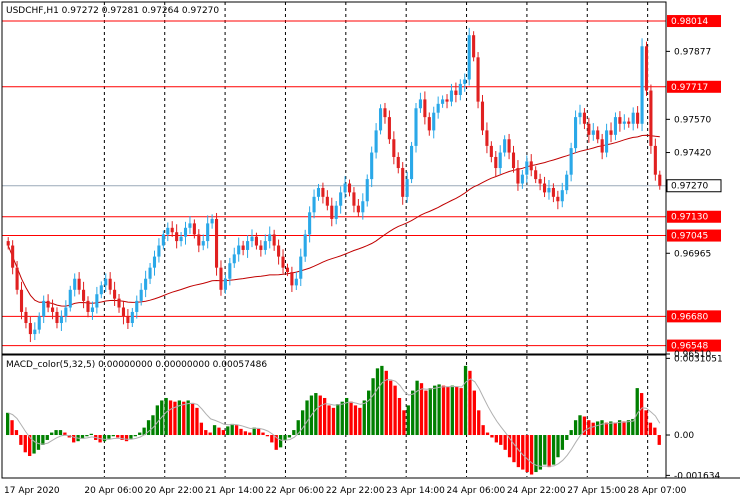 This screenshot has height=504, width=740. I want to click on price-level-label: 0.97130, so click(689, 218).